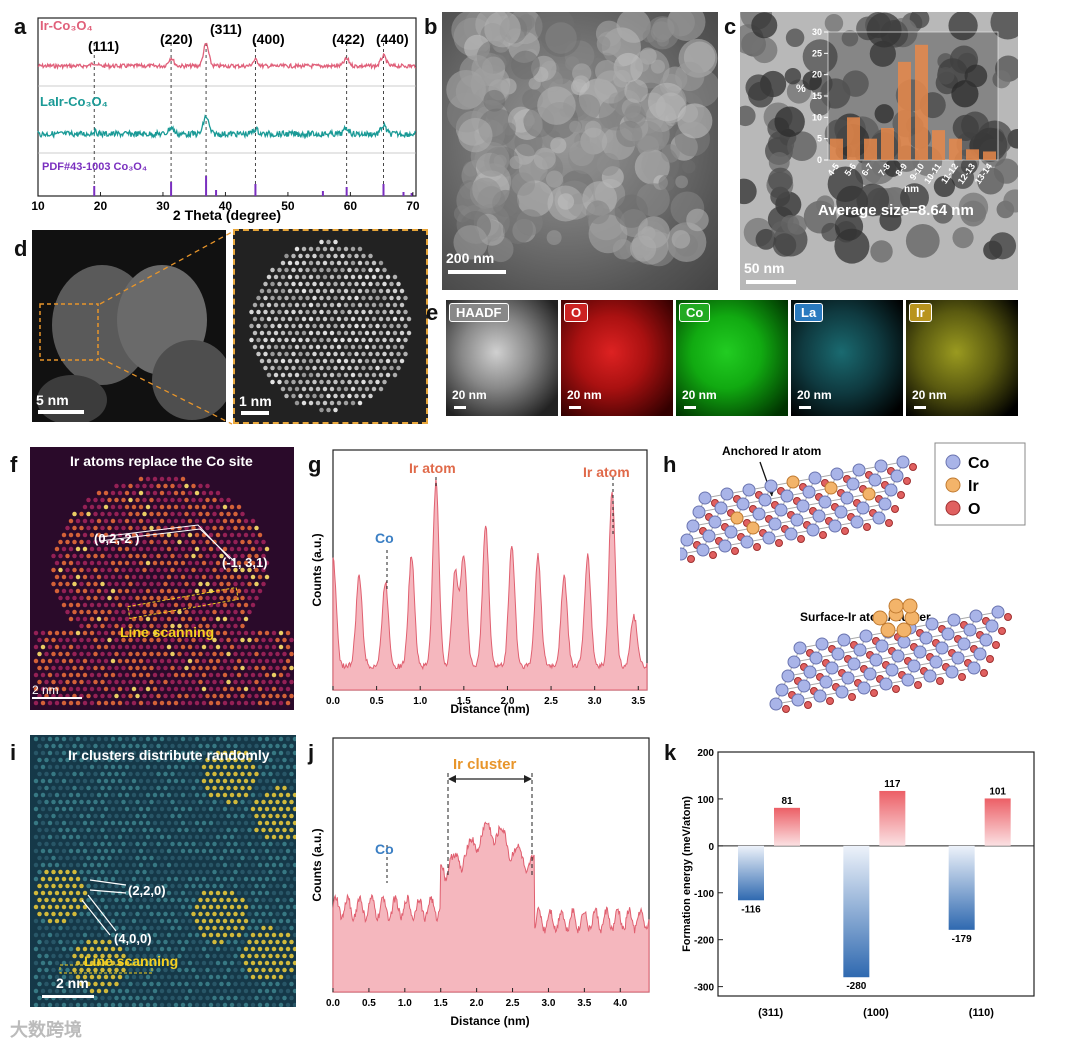 Image resolution: width=1080 pixels, height=1050 pixels. Describe the element at coordinates (751, 873) in the screenshot. I see `k-bar-neg` at that location.